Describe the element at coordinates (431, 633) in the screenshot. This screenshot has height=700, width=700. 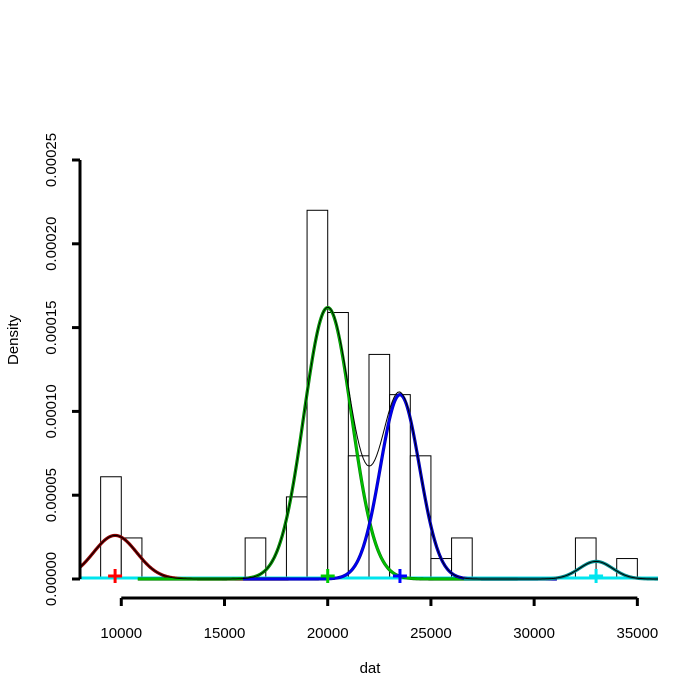
I see `x-tick-label: 25000` at that location.